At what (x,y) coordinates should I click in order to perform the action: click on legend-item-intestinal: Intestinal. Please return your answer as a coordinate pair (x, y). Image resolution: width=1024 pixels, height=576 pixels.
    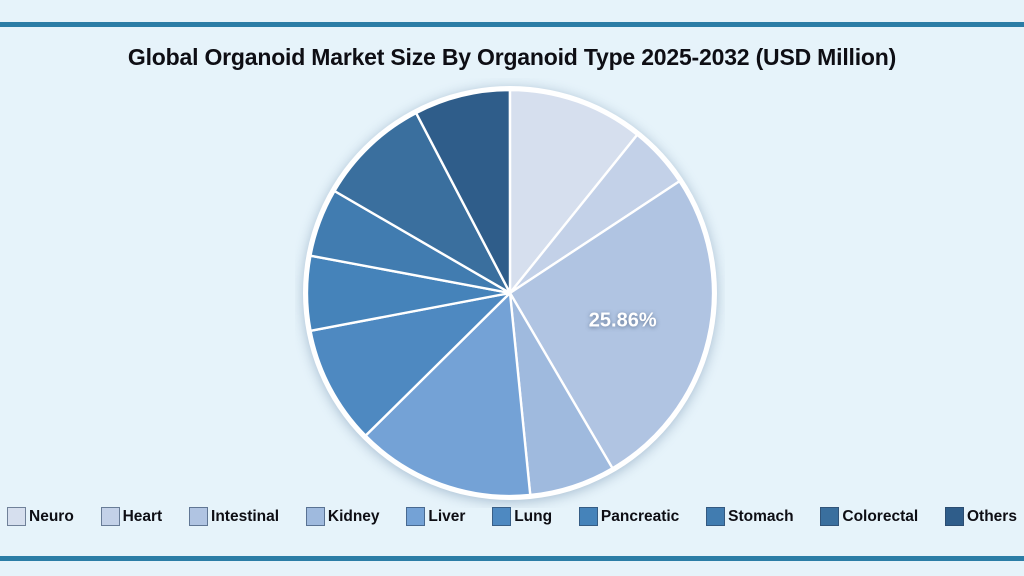
    Looking at the image, I should click on (234, 516).